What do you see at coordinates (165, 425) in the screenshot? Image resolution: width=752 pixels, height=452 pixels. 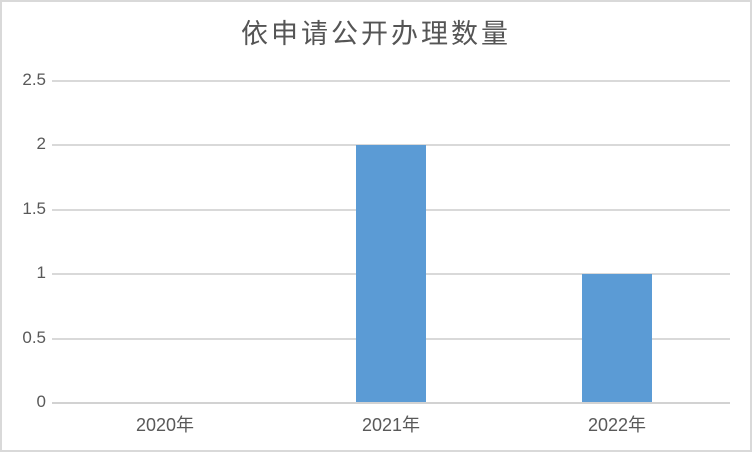 I see `x-axis-category-label: 2020年` at bounding box center [165, 425].